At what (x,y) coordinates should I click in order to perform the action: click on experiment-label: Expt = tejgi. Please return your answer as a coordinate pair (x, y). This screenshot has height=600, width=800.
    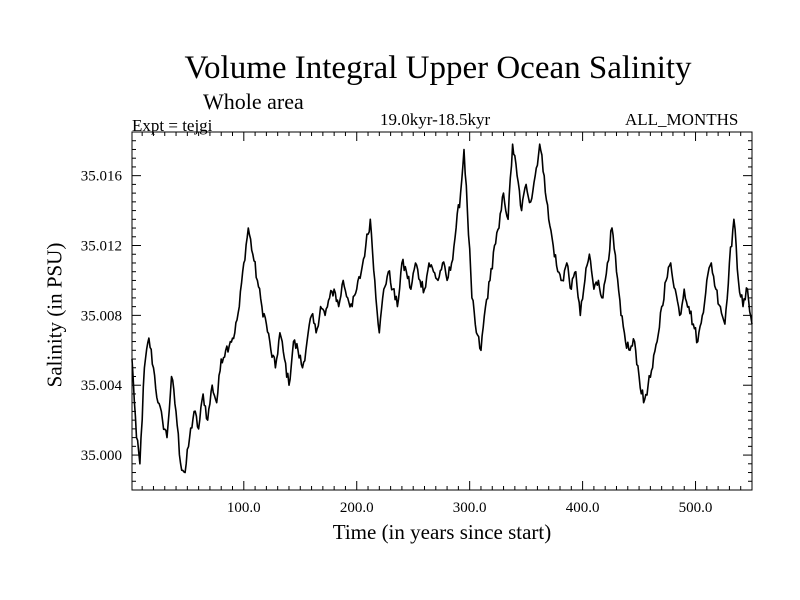
    Looking at the image, I should click on (172, 125).